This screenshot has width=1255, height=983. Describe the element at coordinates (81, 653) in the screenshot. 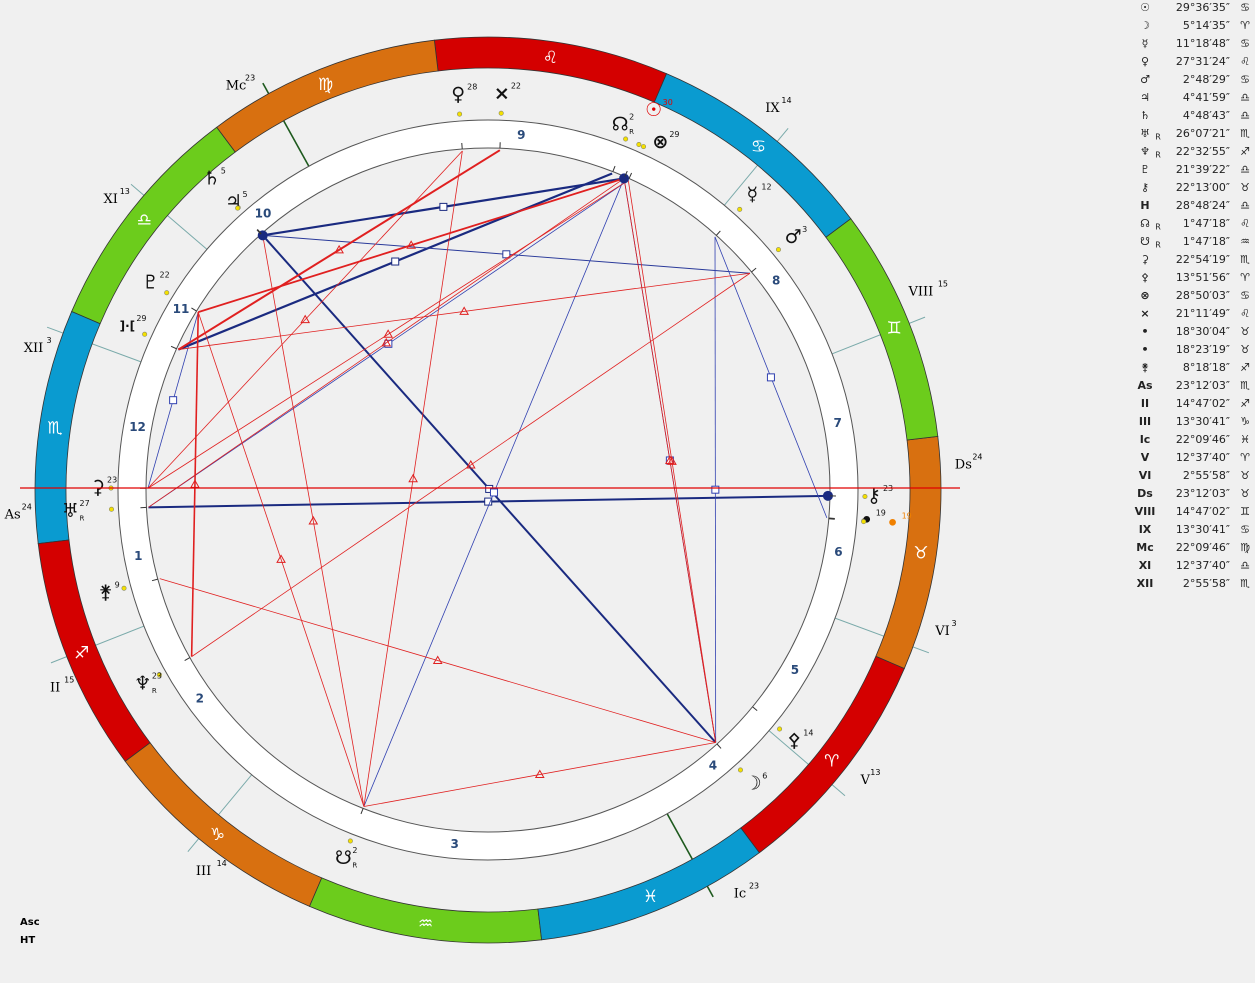

I see `sign-glyph: ♐` at that location.